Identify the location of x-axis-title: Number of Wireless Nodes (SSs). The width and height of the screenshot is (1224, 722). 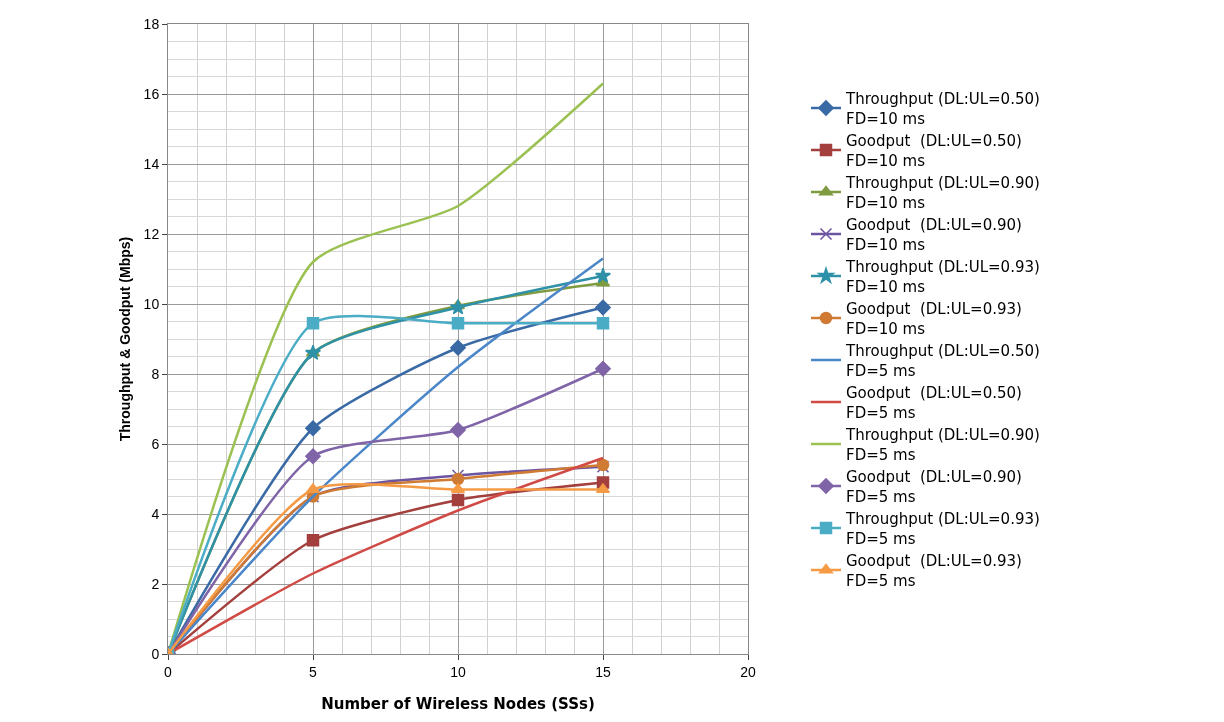
(458, 704).